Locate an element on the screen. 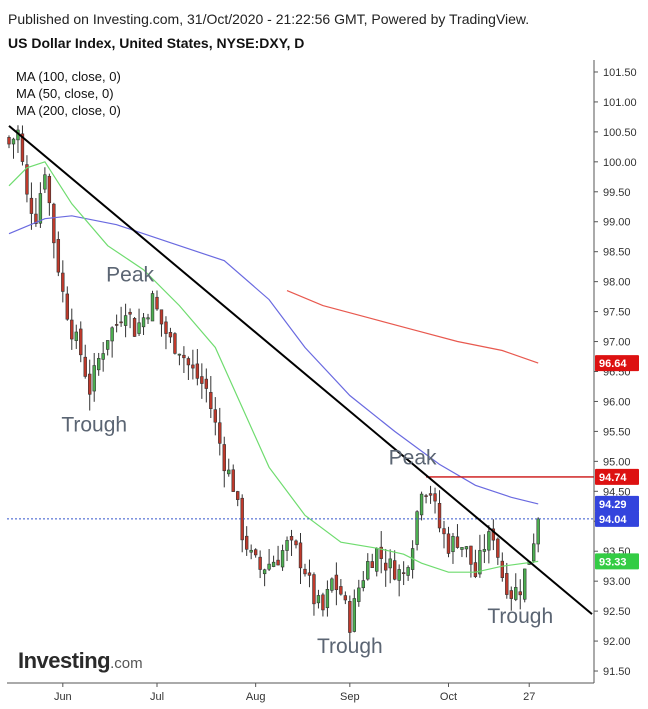 The height and width of the screenshot is (709, 648). y-tick-label: 99.50 is located at coordinates (617, 193).